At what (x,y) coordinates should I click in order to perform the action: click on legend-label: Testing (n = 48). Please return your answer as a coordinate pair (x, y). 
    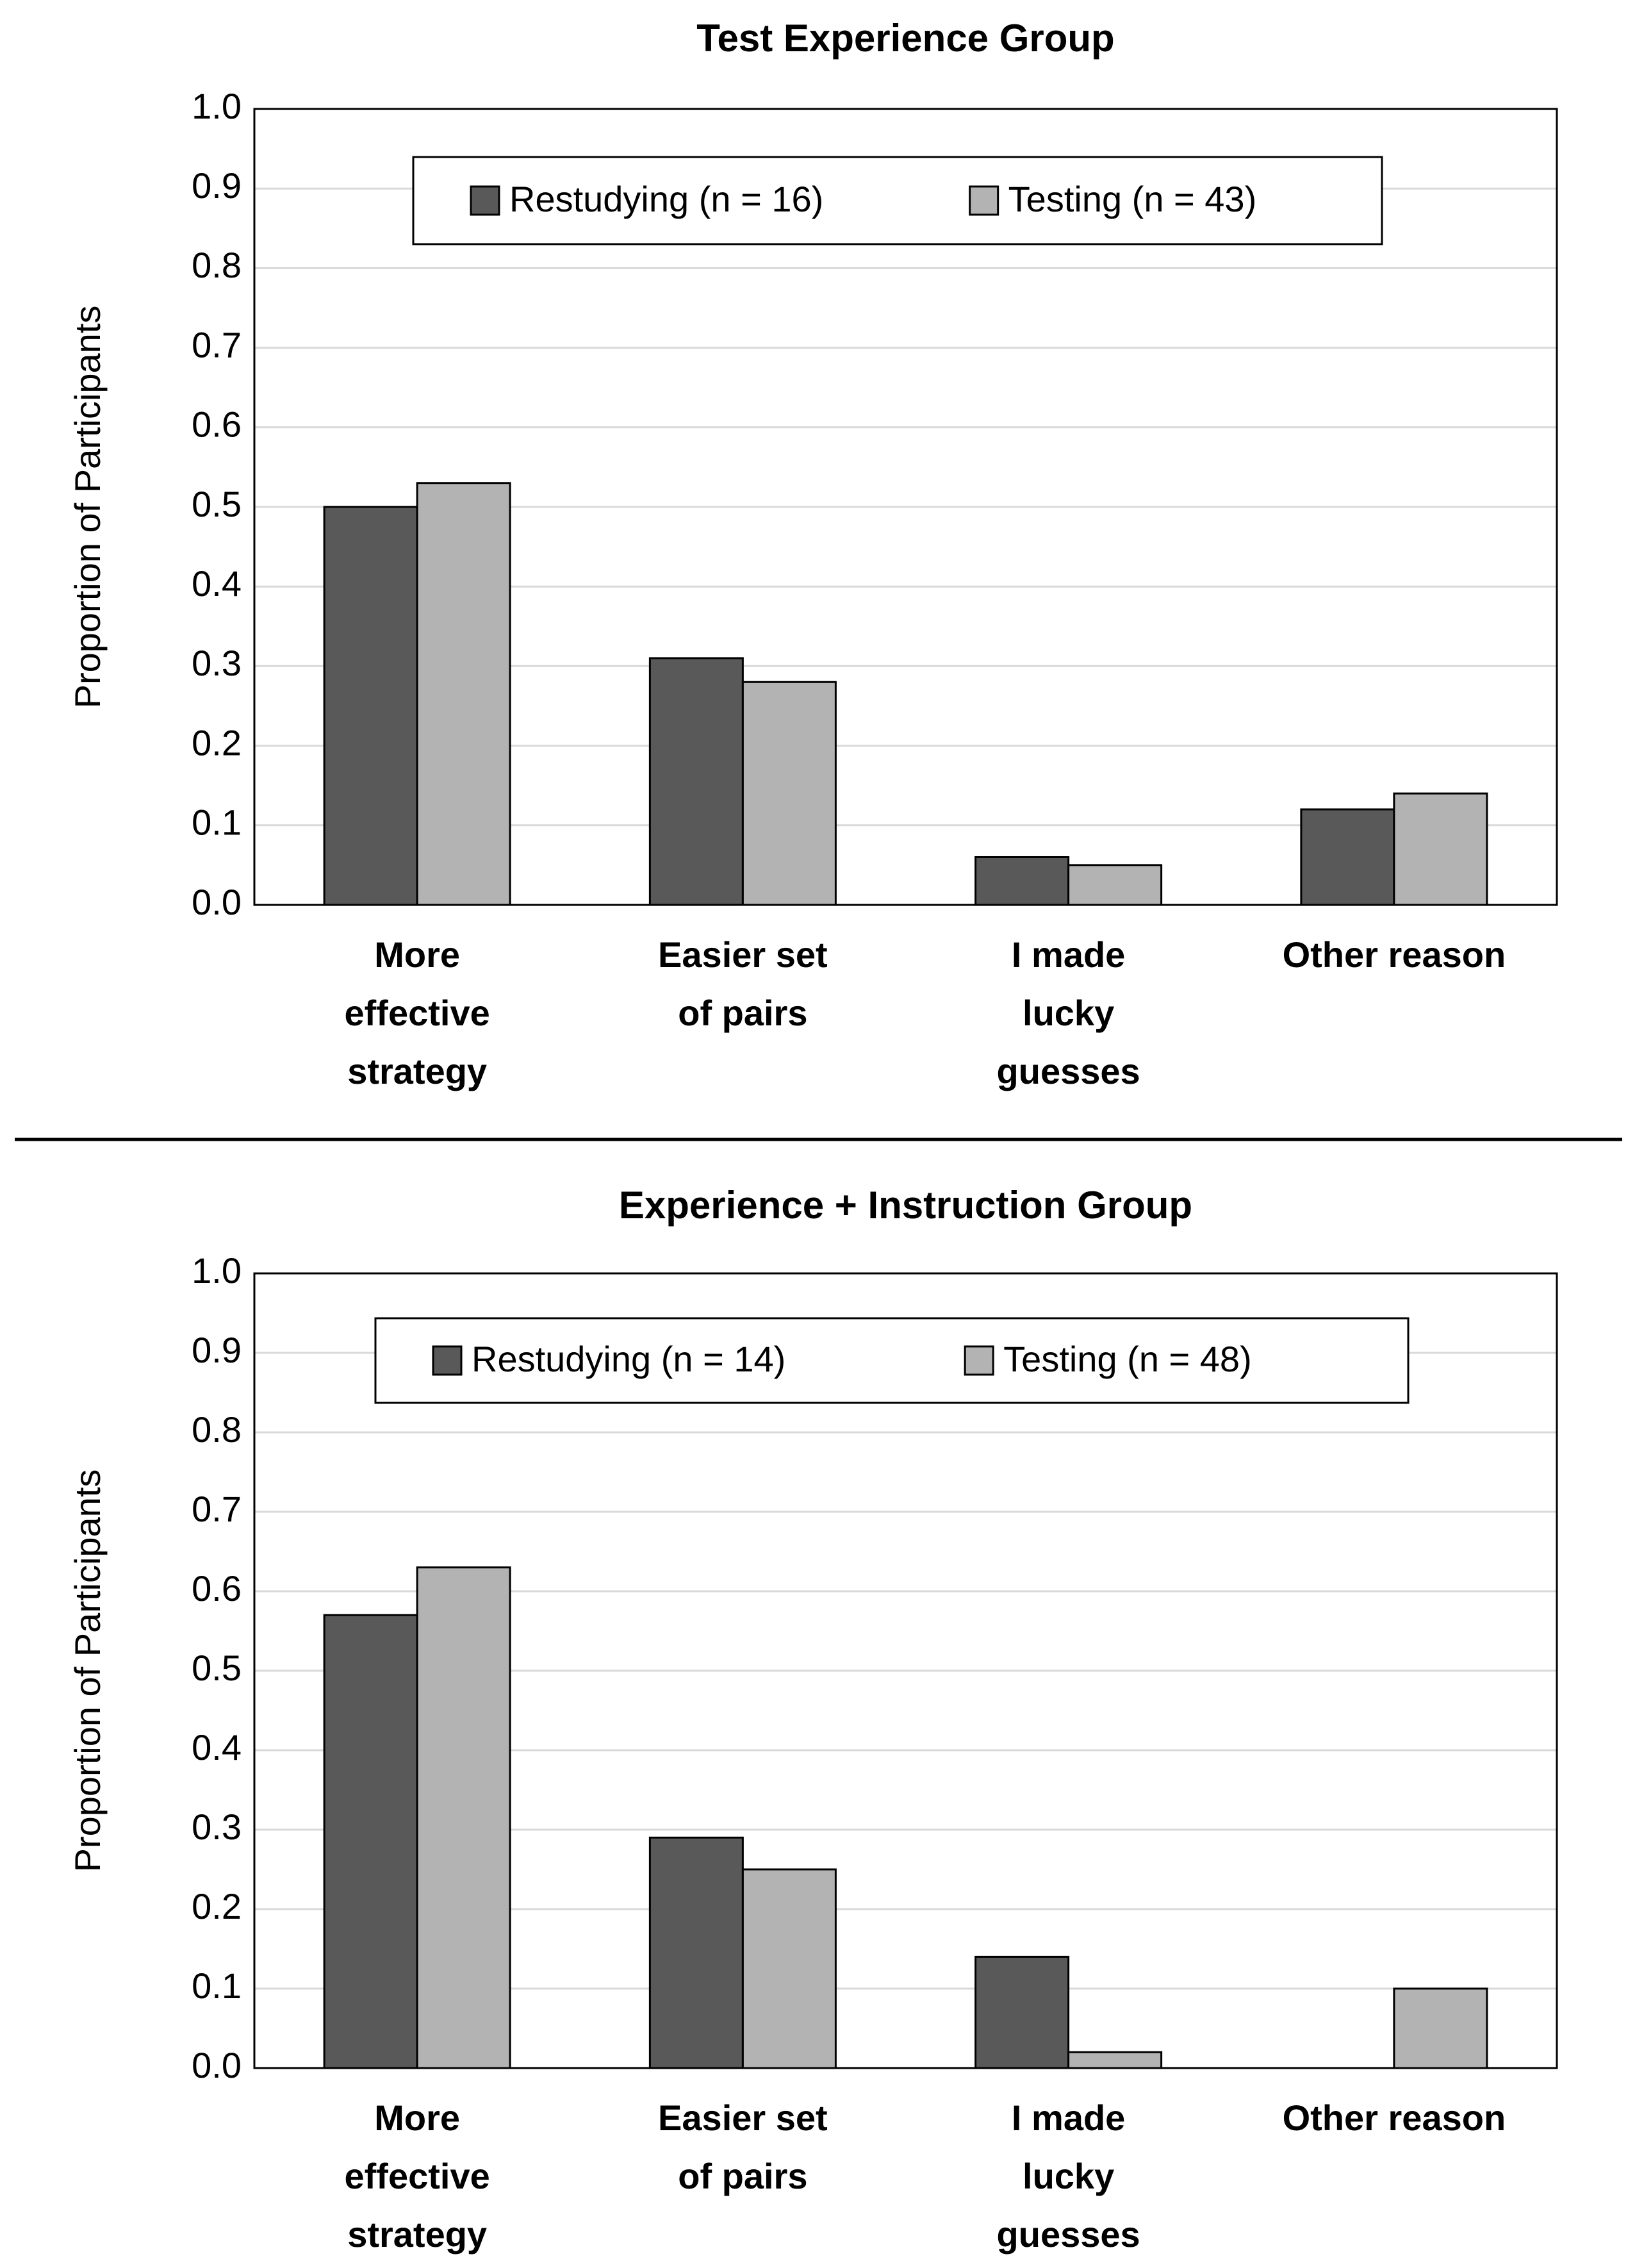
    Looking at the image, I should click on (1127, 1359).